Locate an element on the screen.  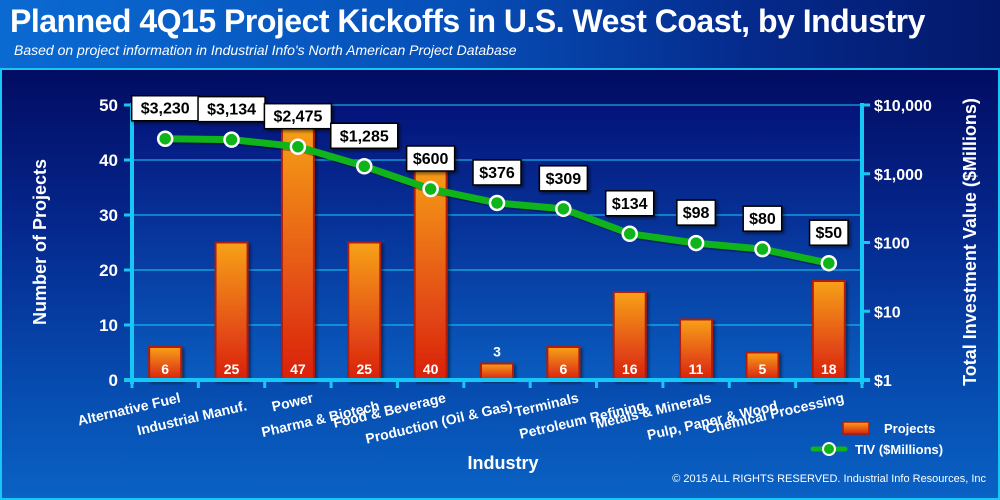
y2-tick-label: $1,000 is located at coordinates (898, 175).